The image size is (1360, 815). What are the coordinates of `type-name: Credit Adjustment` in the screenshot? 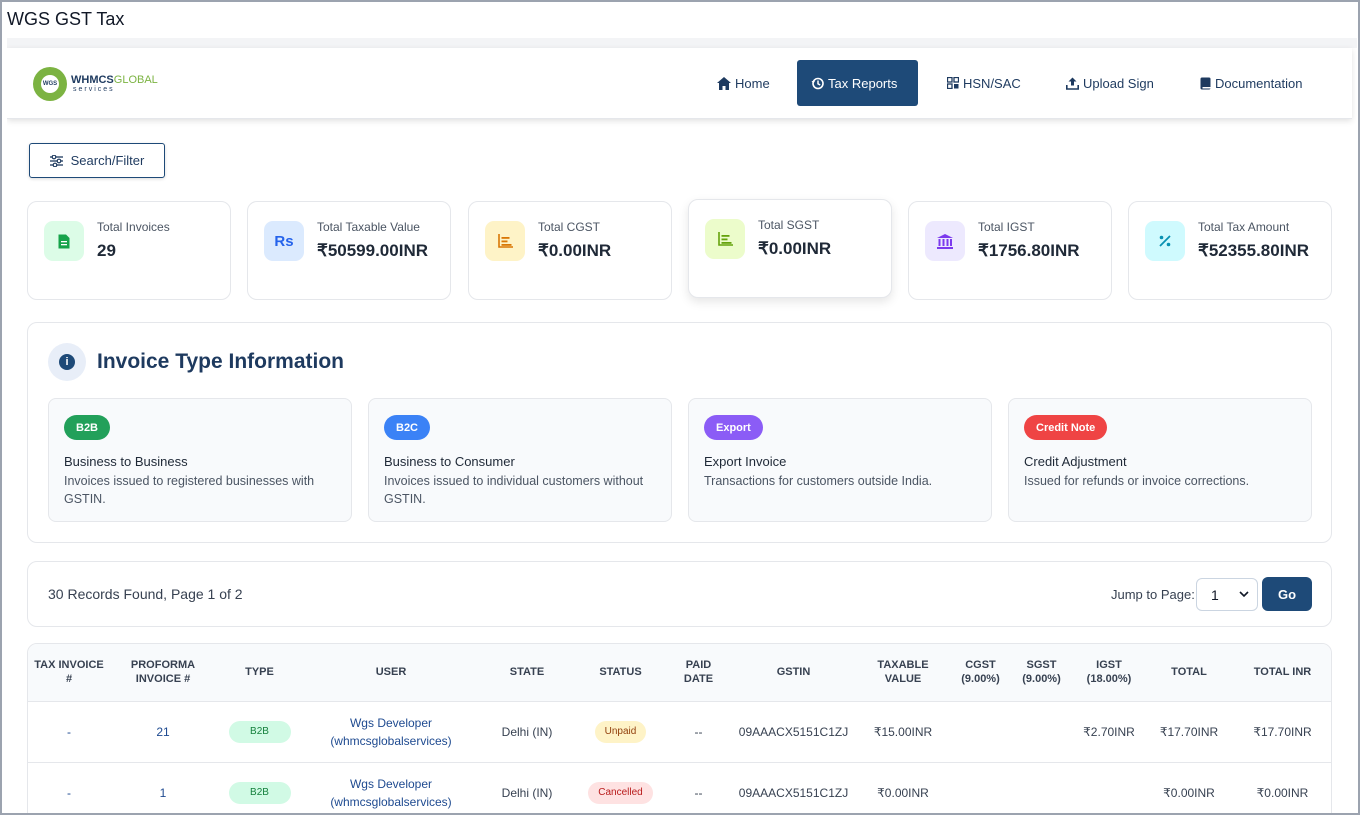 It's located at (1075, 461).